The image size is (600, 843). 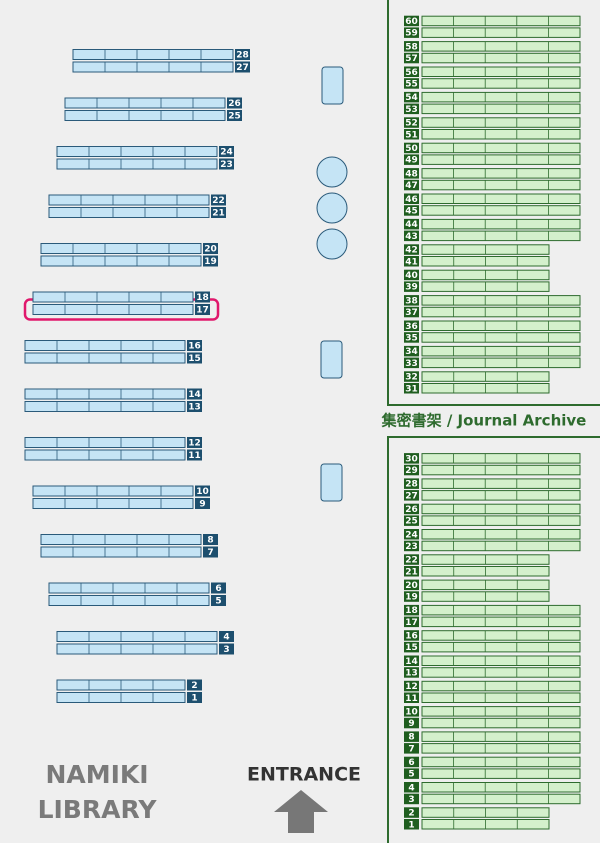 I want to click on shelf-number: 19, so click(x=411, y=598).